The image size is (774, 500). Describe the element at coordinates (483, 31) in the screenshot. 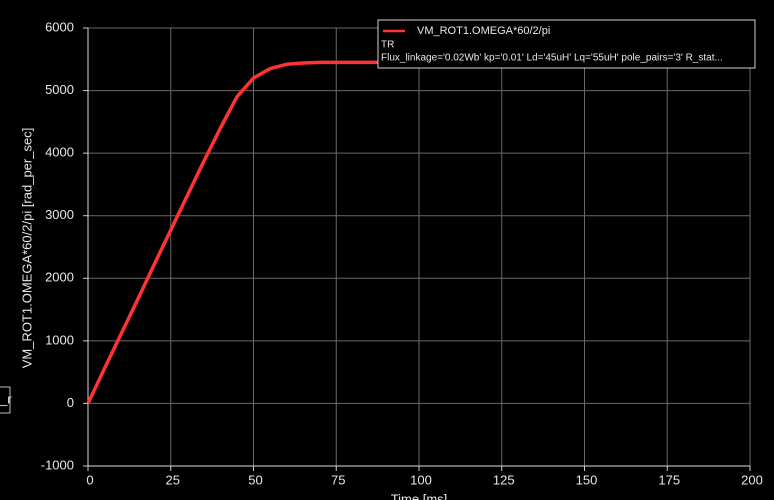

I see `legend-label: VM_ROT1.OMEGA*60/2/pi` at that location.